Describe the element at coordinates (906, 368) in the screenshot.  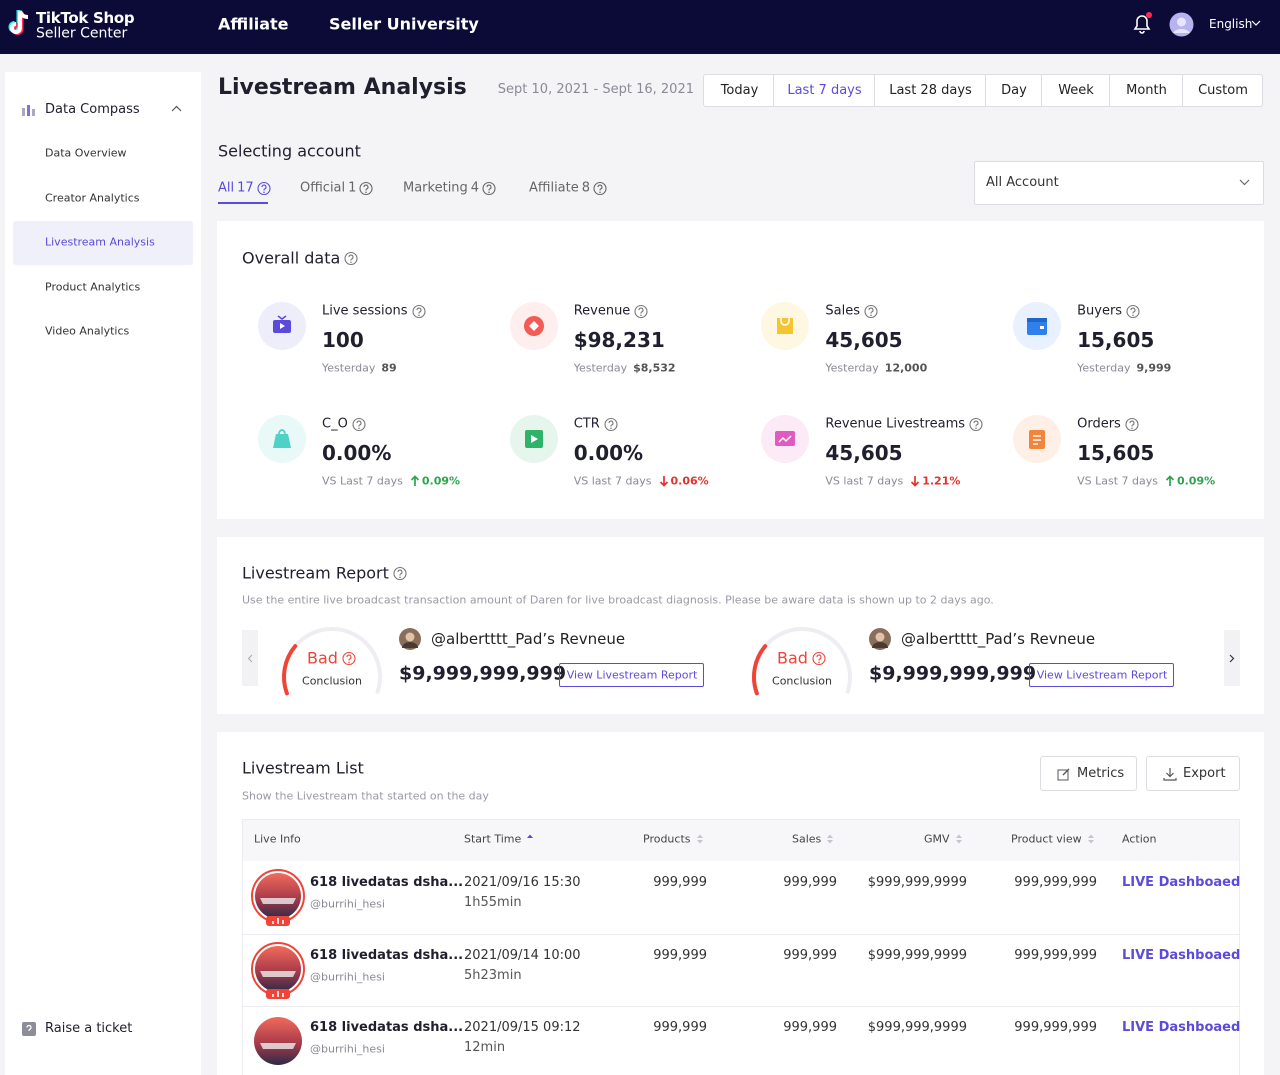
I see `compare-value: 12,000` at that location.